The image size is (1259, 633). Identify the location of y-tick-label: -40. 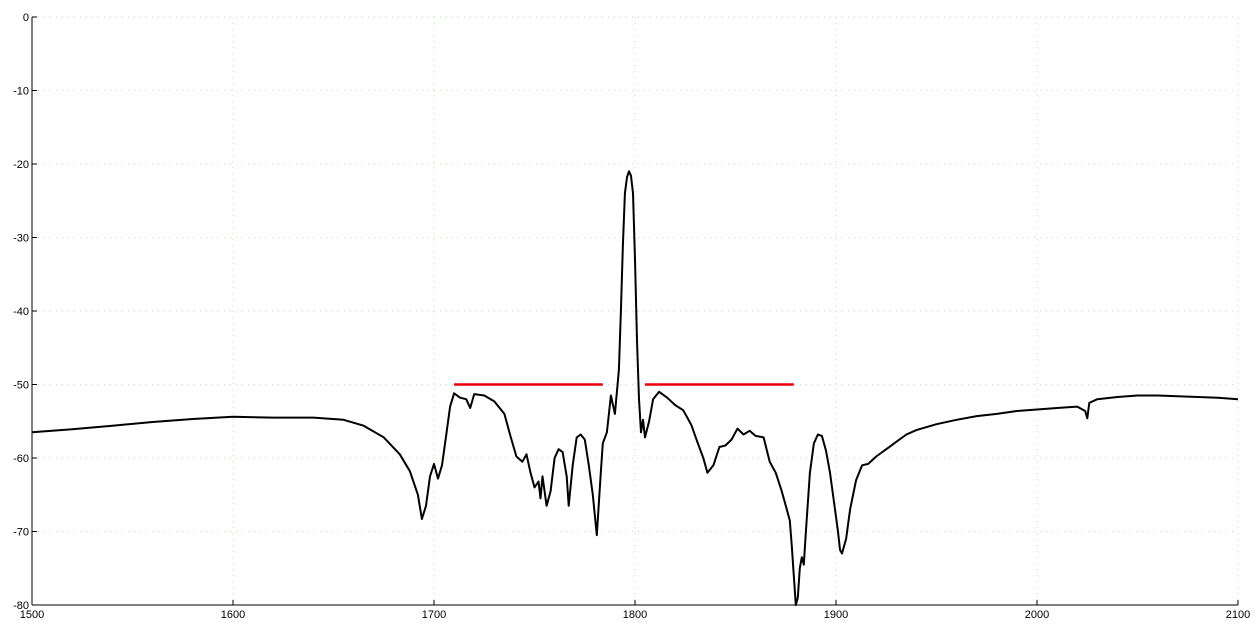
(21, 312).